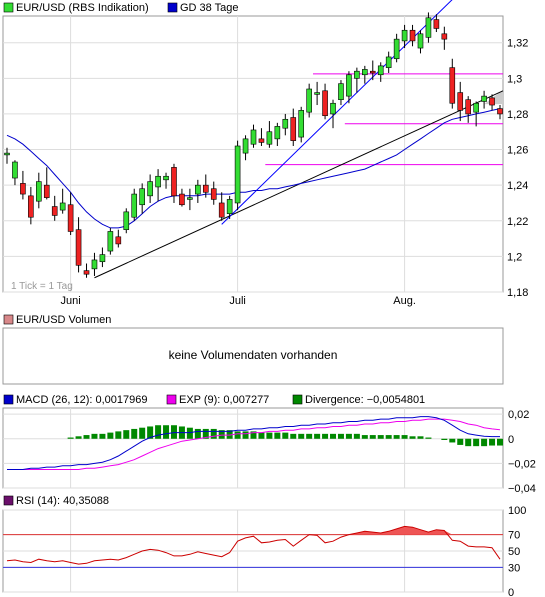 The image size is (545, 597). I want to click on macd-lines, so click(254, 443).